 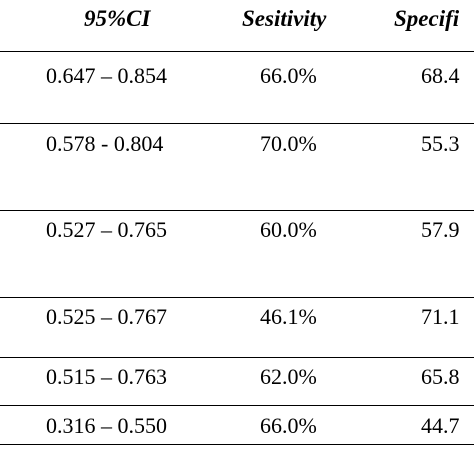 What do you see at coordinates (440, 376) in the screenshot?
I see `row-5-specificity: 65.8` at bounding box center [440, 376].